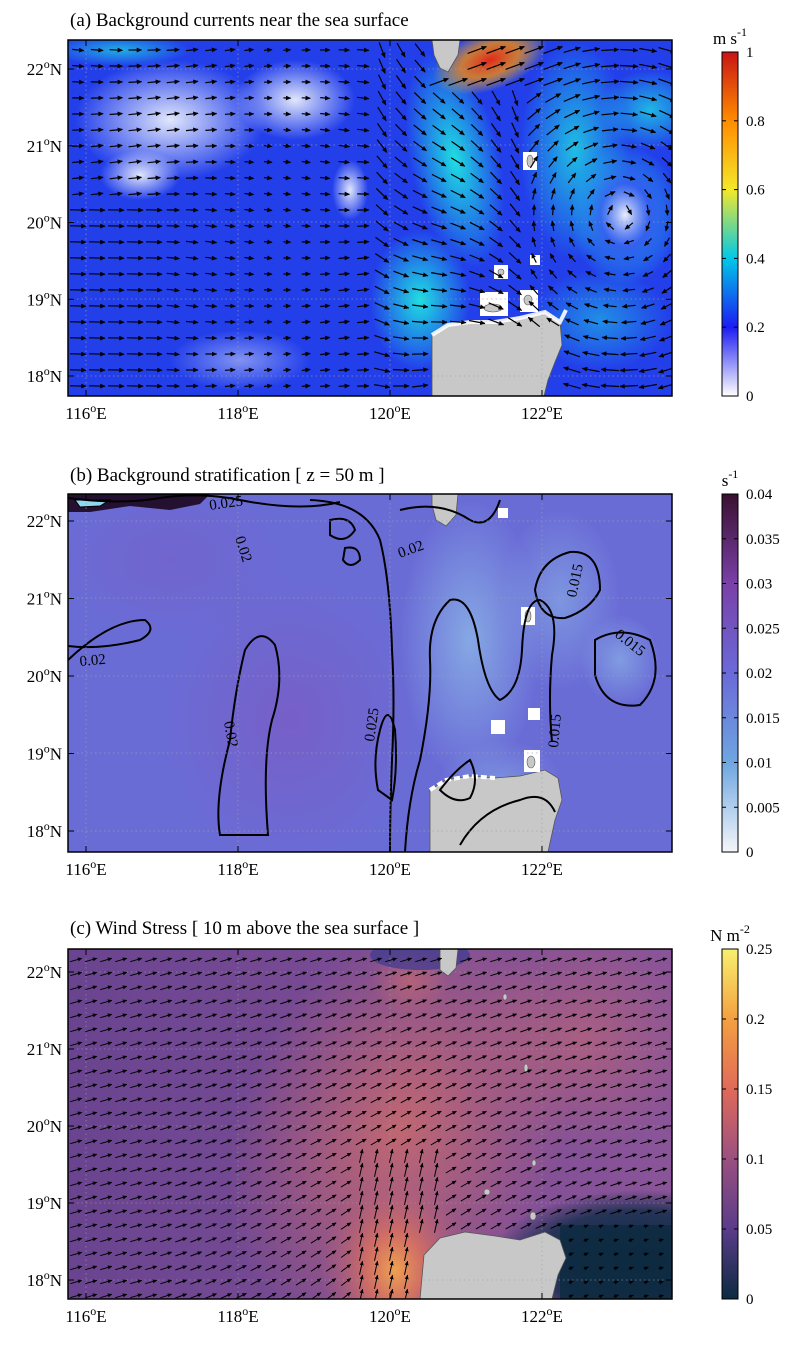 This screenshot has height=1345, width=788. Describe the element at coordinates (755, 1160) in the screenshot. I see `colorbar-tick-label: 0.1` at that location.